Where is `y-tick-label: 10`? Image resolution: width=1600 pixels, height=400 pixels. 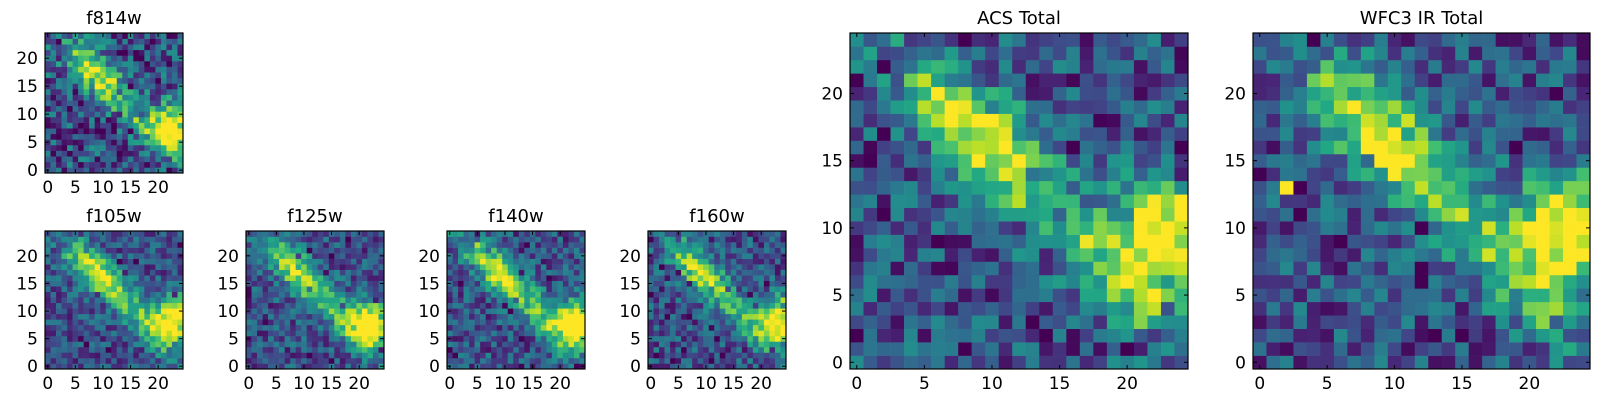 y-tick-label: 10 is located at coordinates (27, 115).